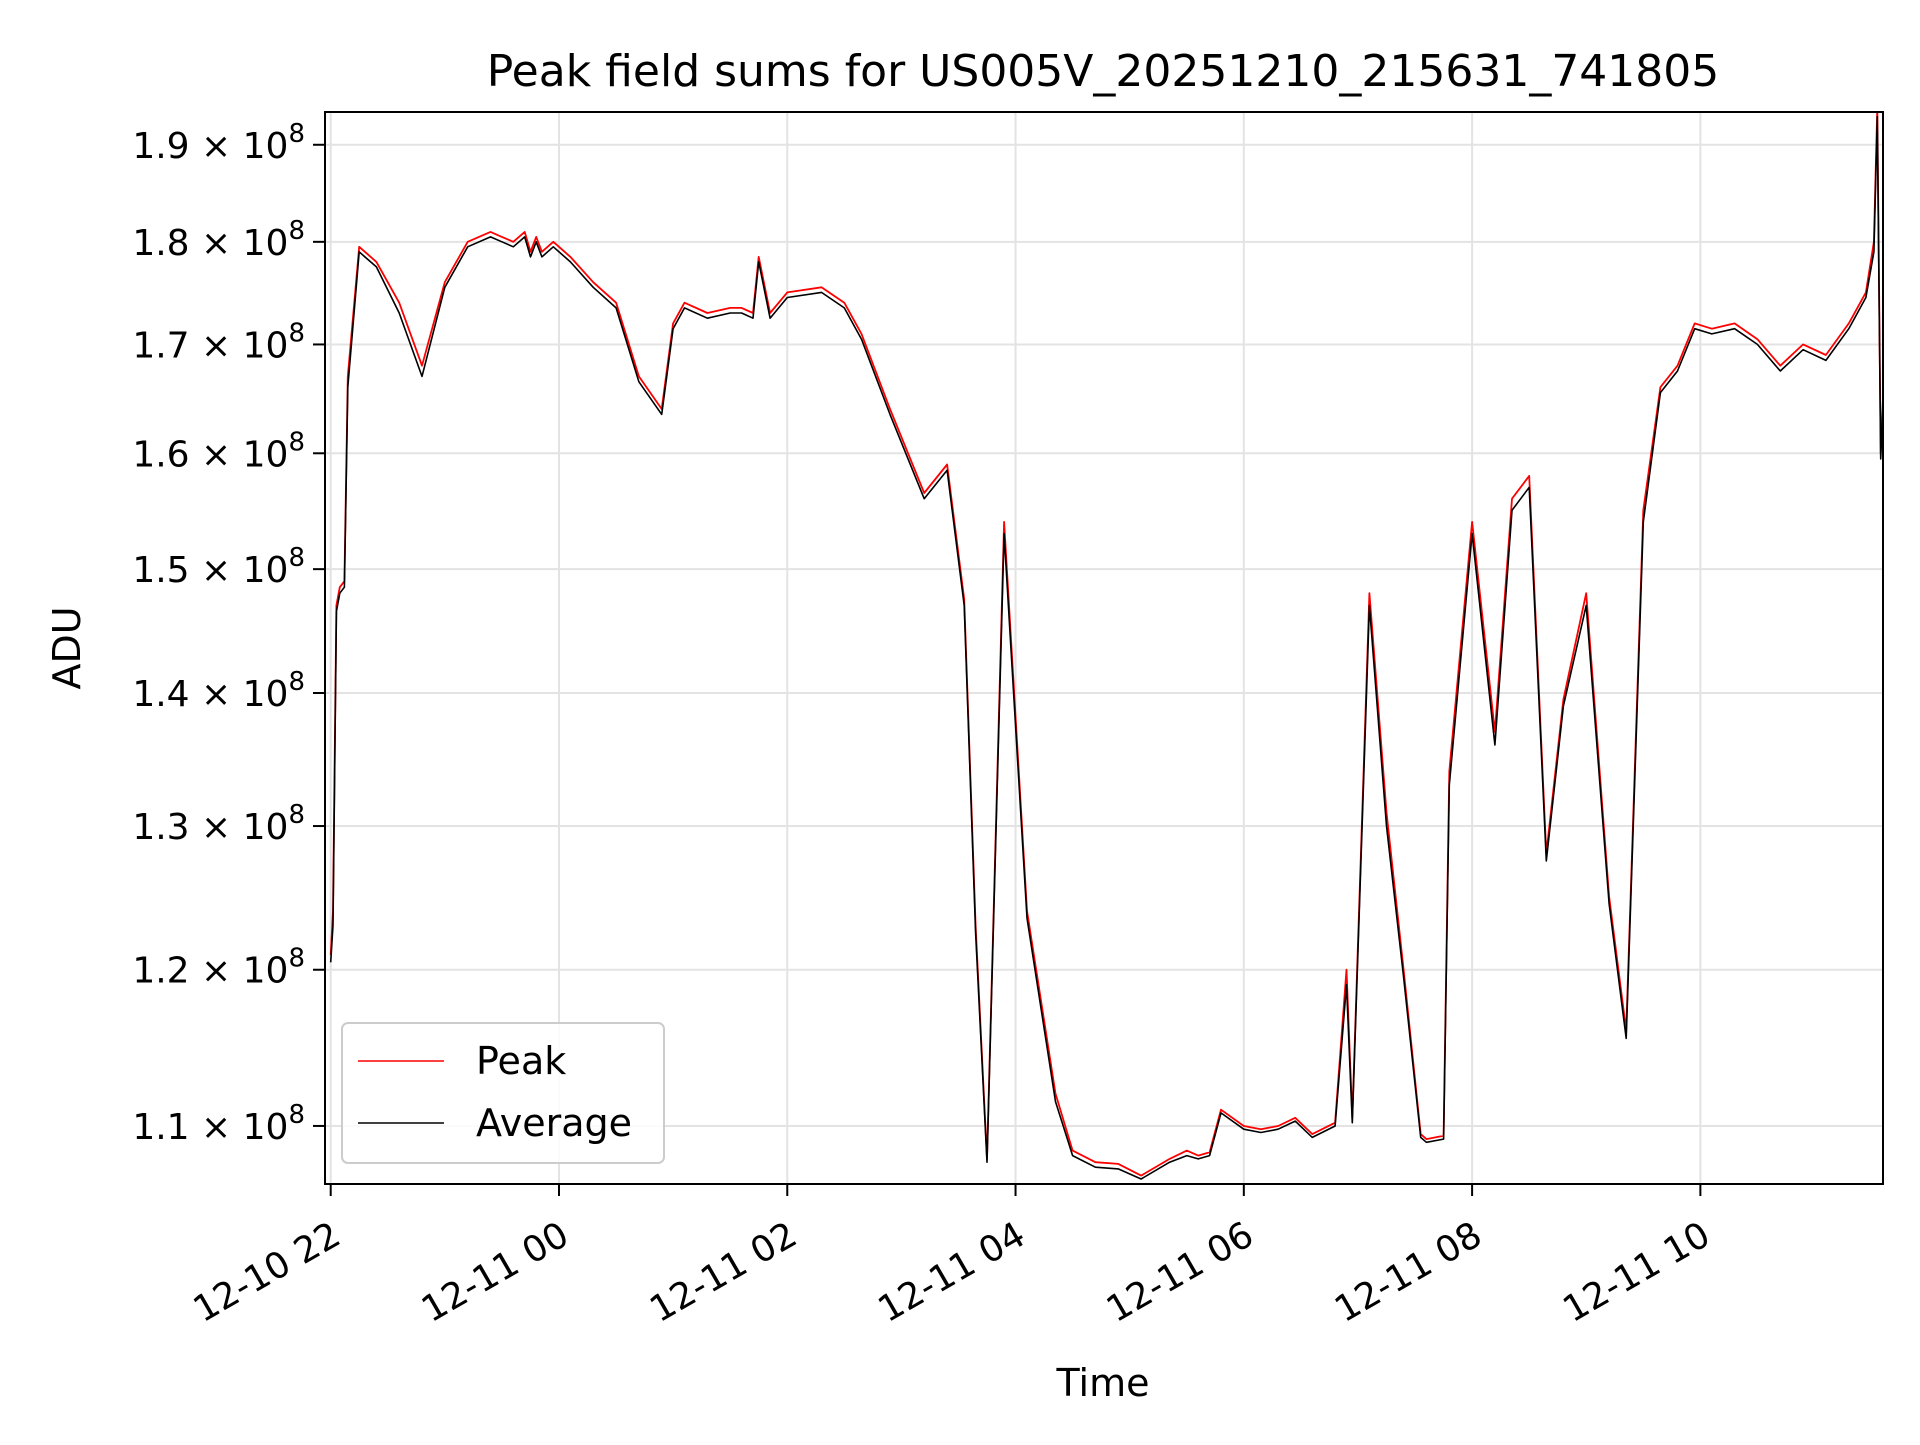 This screenshot has height=1445, width=1920. I want to click on legend-label-peak: Peak, so click(521, 1061).